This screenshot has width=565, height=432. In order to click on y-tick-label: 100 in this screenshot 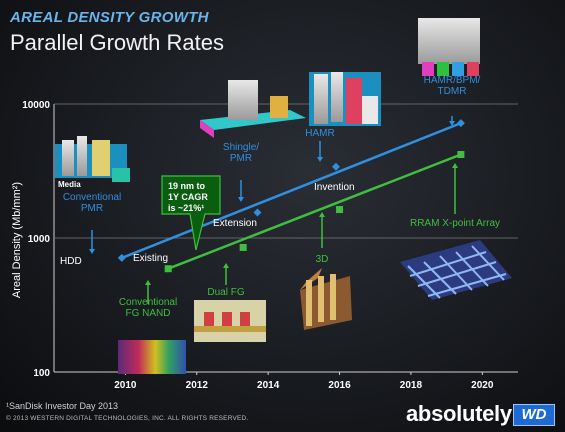, I will do `click(41, 373)`.